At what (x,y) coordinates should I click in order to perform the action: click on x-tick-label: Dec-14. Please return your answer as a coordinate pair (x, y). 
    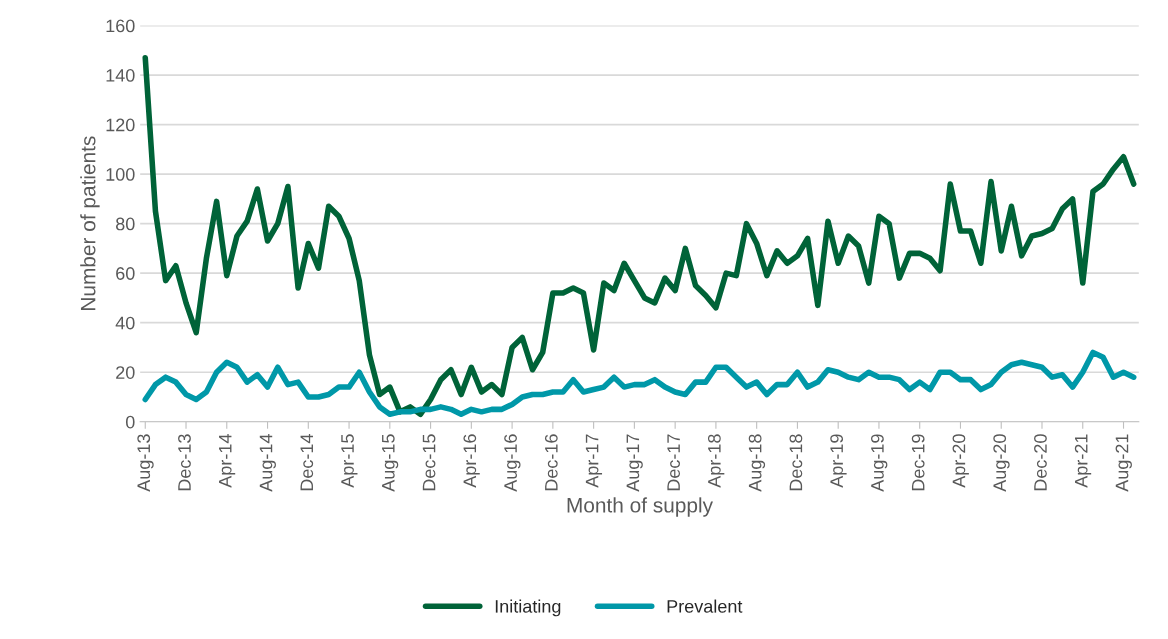
    Looking at the image, I should click on (307, 462).